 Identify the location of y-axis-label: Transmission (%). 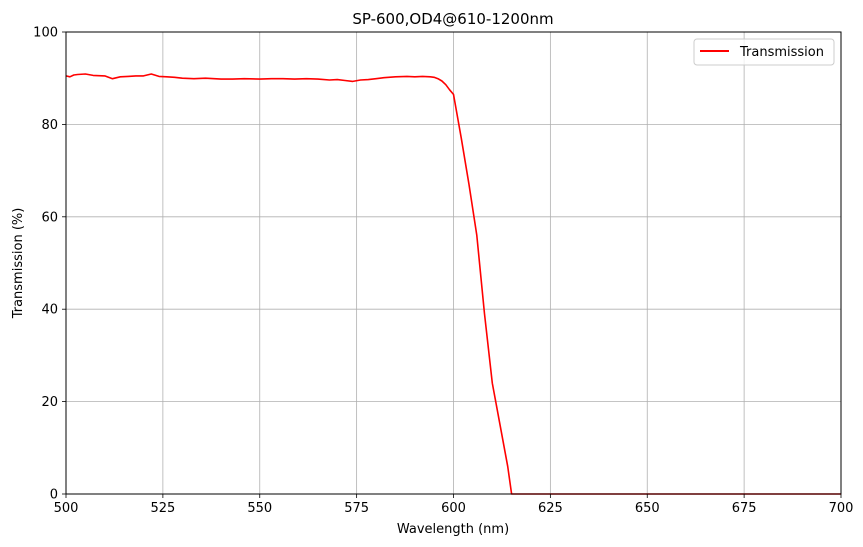
(18, 264).